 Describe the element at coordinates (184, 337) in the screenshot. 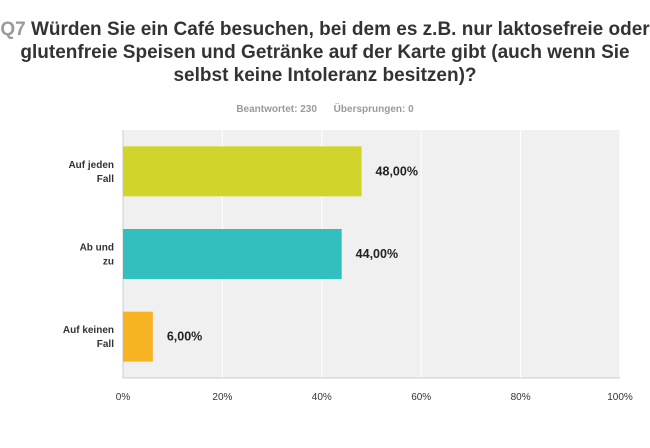

I see `data-label: 6,00%` at that location.